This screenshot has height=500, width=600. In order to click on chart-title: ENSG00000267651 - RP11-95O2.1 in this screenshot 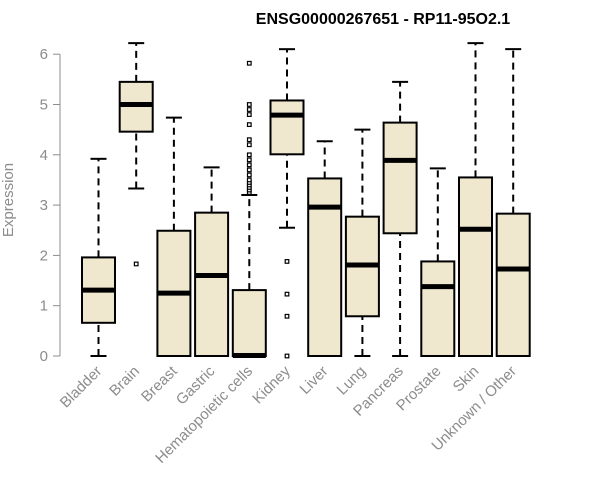, I will do `click(383, 19)`.